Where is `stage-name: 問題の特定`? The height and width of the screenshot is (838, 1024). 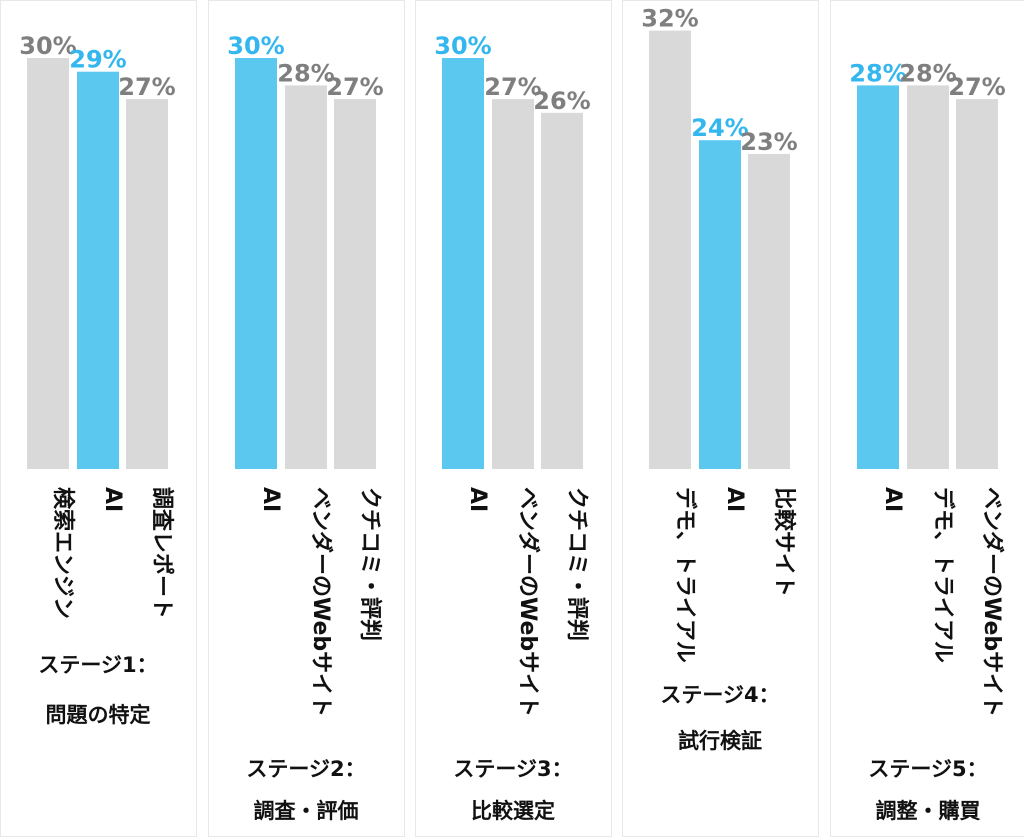 stage-name: 問題の特定 is located at coordinates (98, 715).